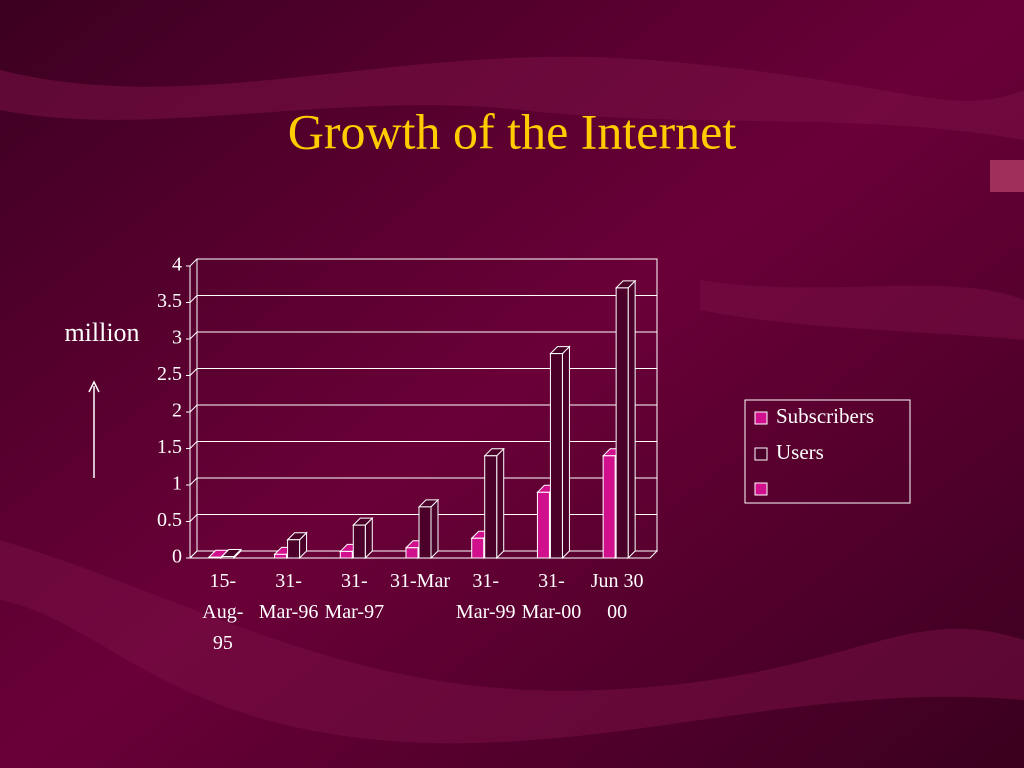 Image resolution: width=1024 pixels, height=768 pixels. Describe the element at coordinates (223, 612) in the screenshot. I see `x-tick-label: 15-Aug-95` at that location.